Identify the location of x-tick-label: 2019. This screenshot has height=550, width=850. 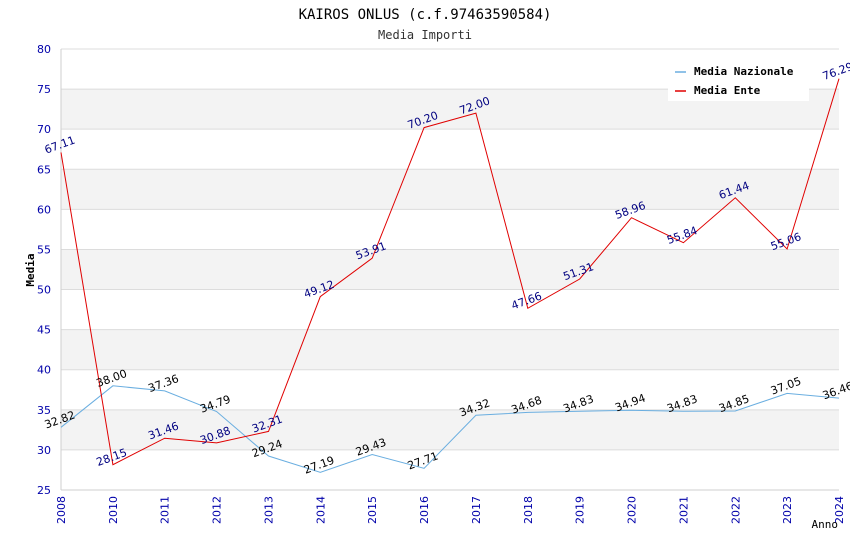
(580, 510).